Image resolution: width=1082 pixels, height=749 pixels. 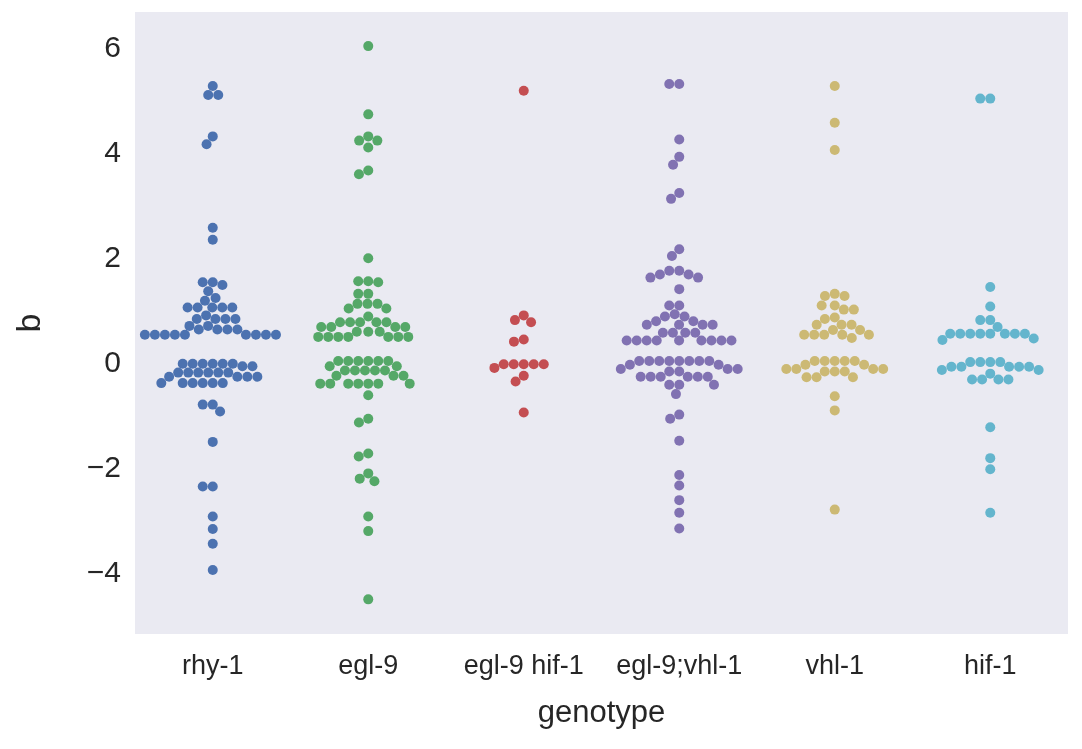 I want to click on y-tick-label: −2, so click(x=103, y=466).